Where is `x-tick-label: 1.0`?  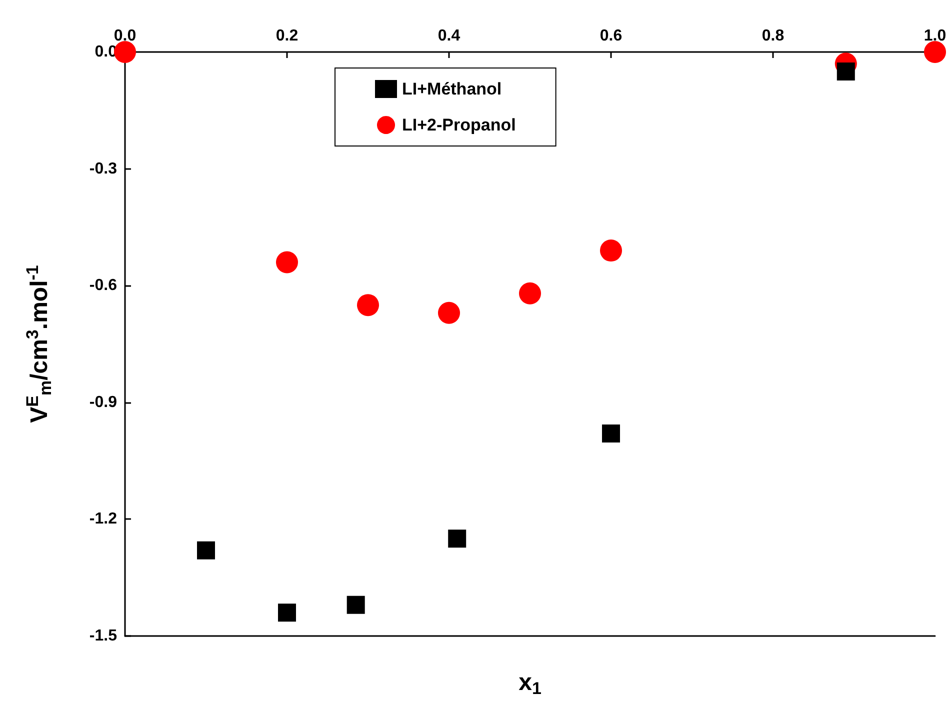
x-tick-label: 1.0 is located at coordinates (935, 36).